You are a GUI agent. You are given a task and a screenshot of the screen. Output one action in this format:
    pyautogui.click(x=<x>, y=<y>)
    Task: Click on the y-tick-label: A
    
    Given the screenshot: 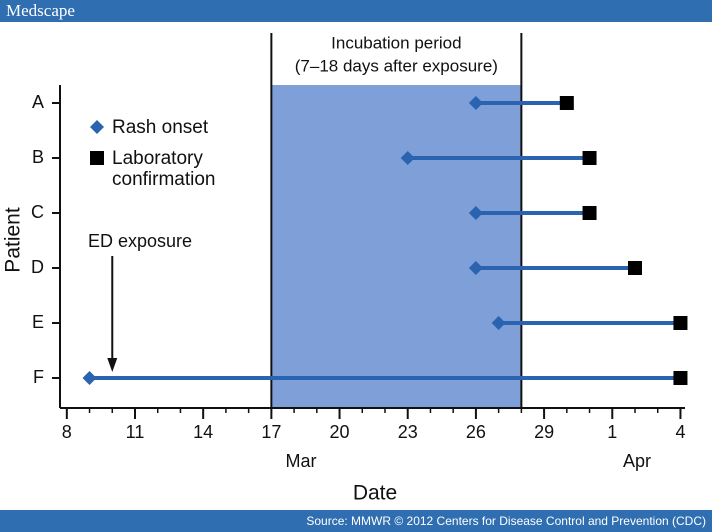 What is the action you would take?
    pyautogui.click(x=38, y=102)
    